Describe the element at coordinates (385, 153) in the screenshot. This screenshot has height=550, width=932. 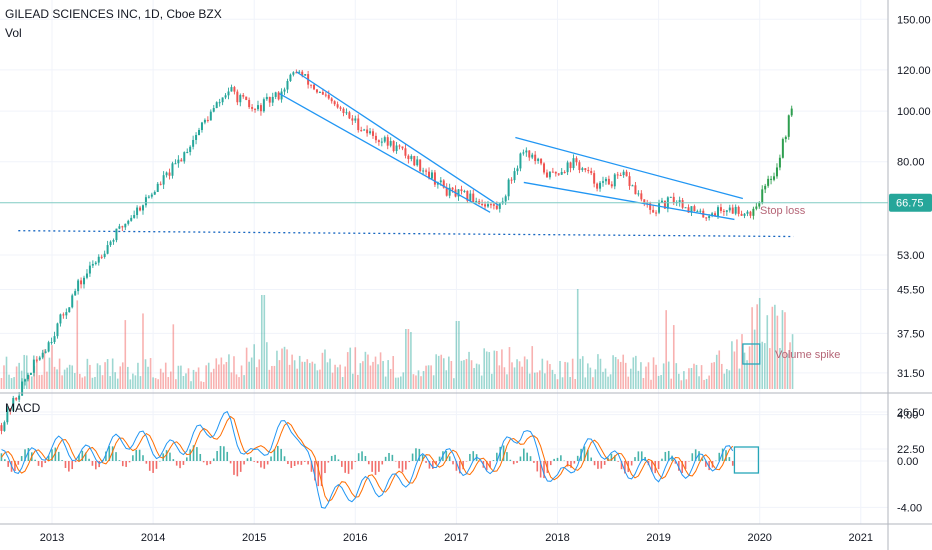
I see `channel-lower-line` at that location.